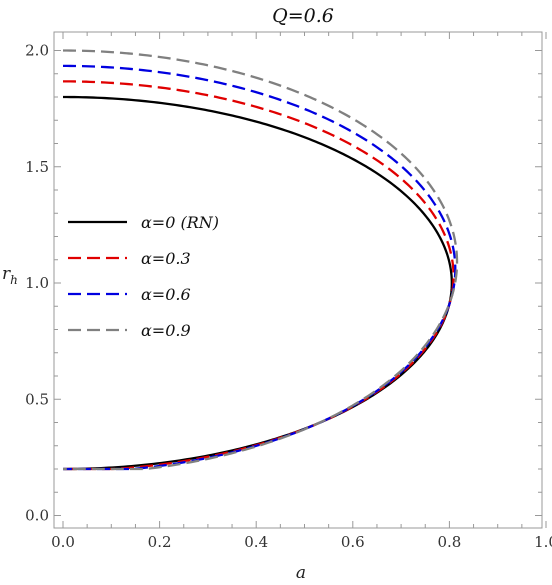 The height and width of the screenshot is (585, 552). Describe the element at coordinates (180, 222) in the screenshot. I see `legend-label-0: α=0 (RN)` at that location.